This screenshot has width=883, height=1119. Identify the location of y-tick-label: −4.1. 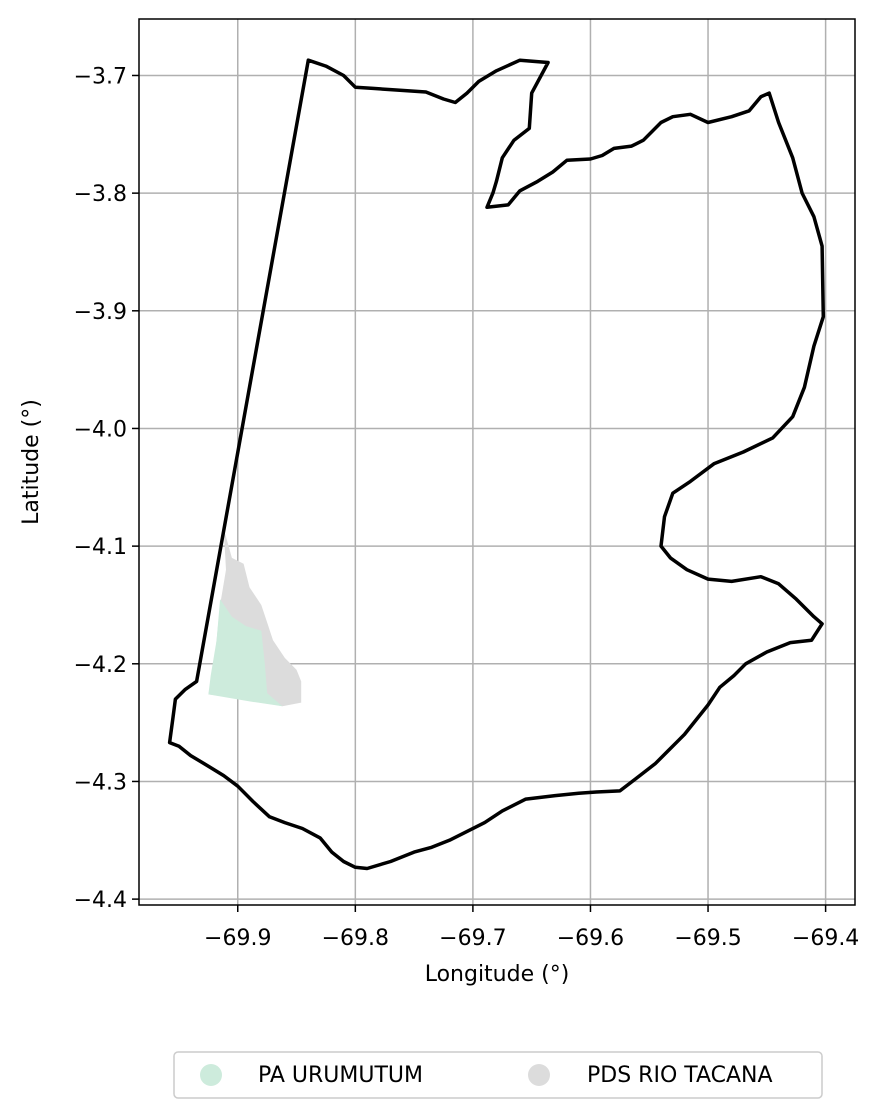
(100, 547).